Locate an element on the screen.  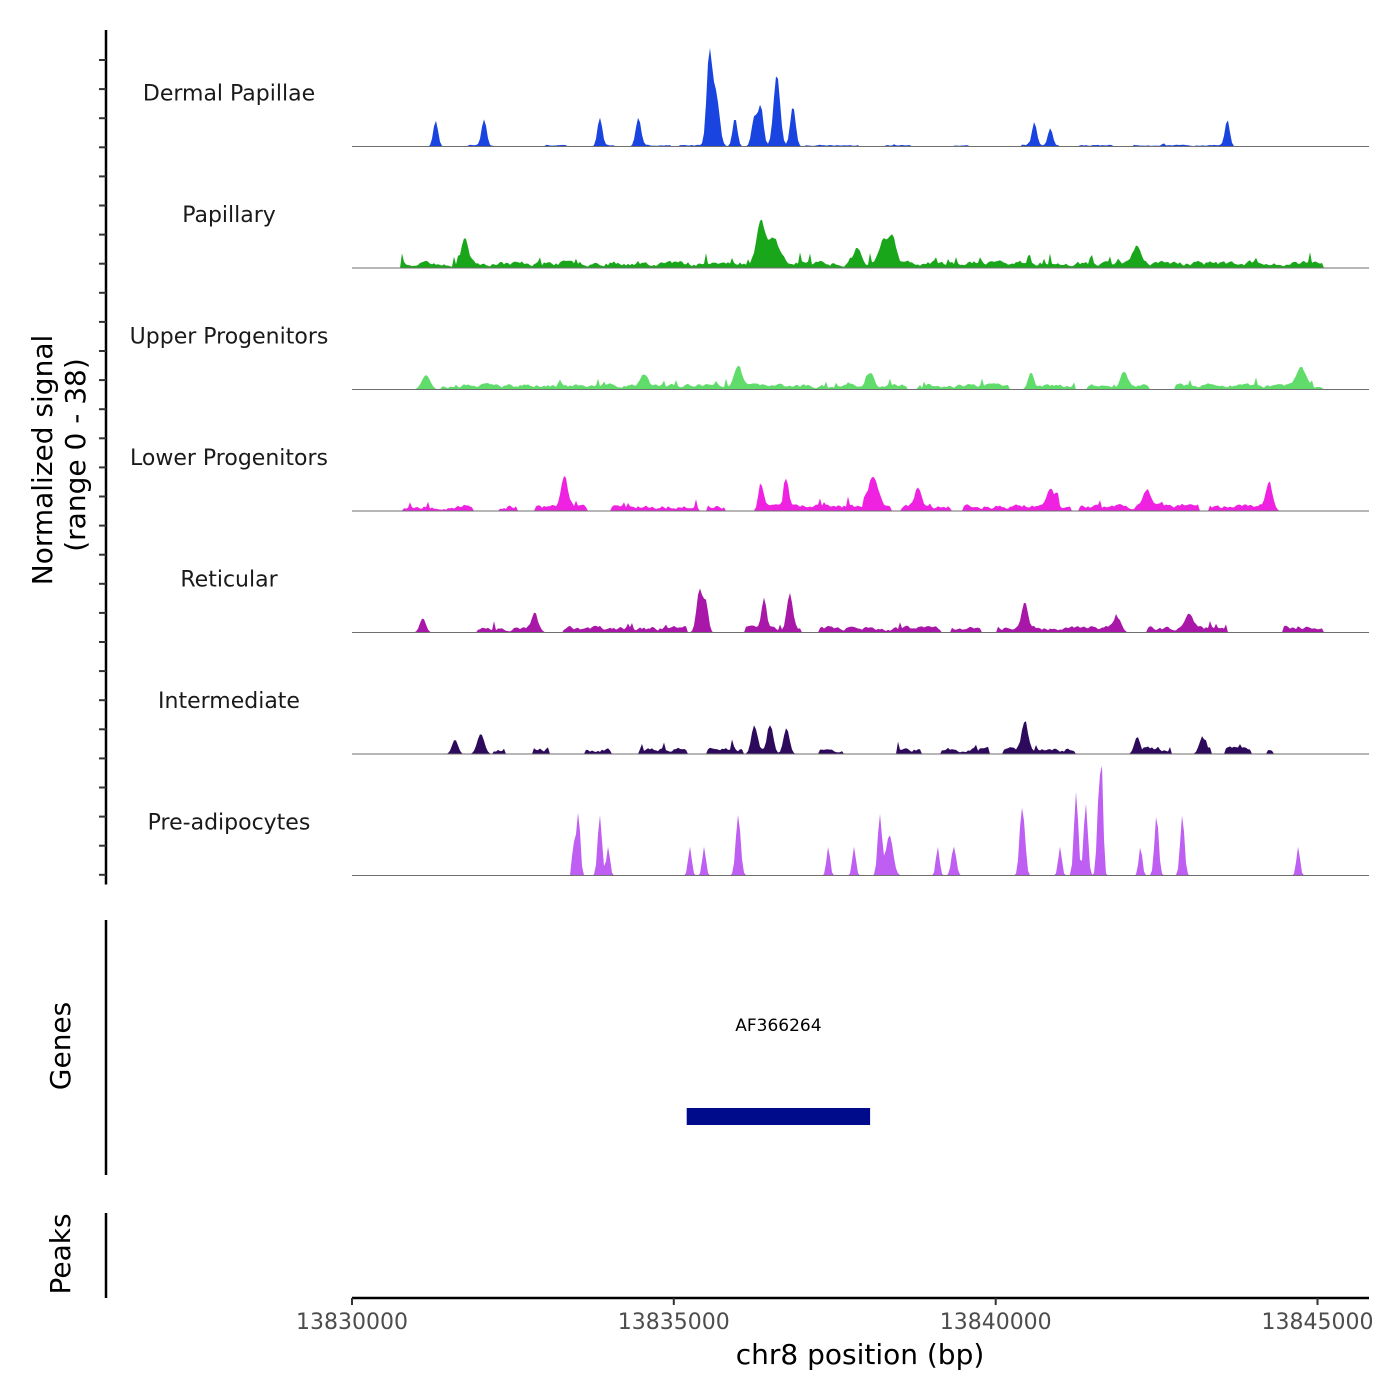
x-tick-label: 13830000 is located at coordinates (352, 1322).